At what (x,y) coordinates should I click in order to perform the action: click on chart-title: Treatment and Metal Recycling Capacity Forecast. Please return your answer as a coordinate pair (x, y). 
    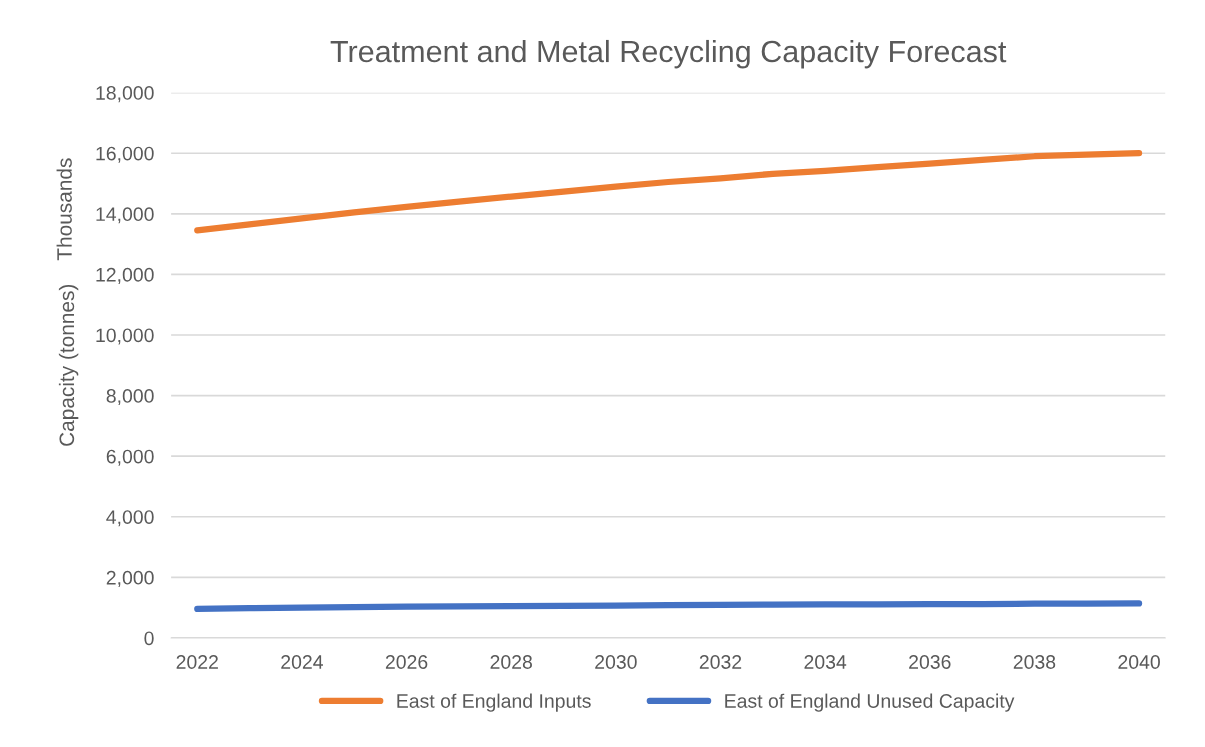
    Looking at the image, I should click on (668, 54).